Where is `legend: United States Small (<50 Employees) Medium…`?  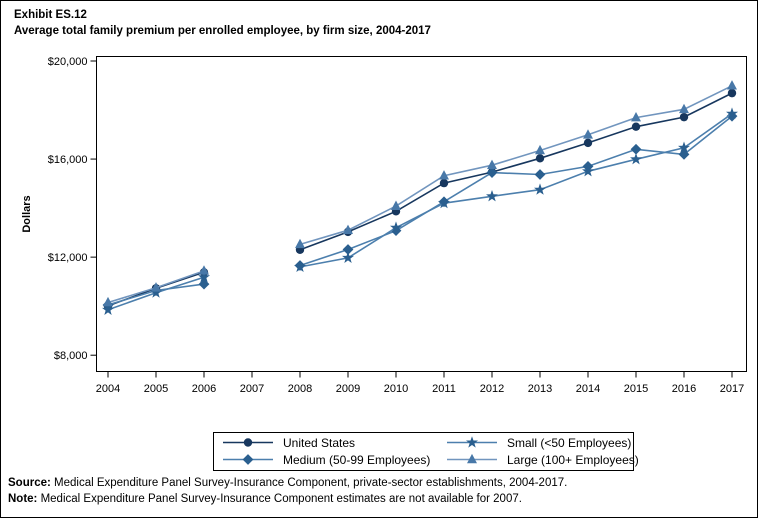 legend: United States Small (<50 Employees) Medium… is located at coordinates (426, 451).